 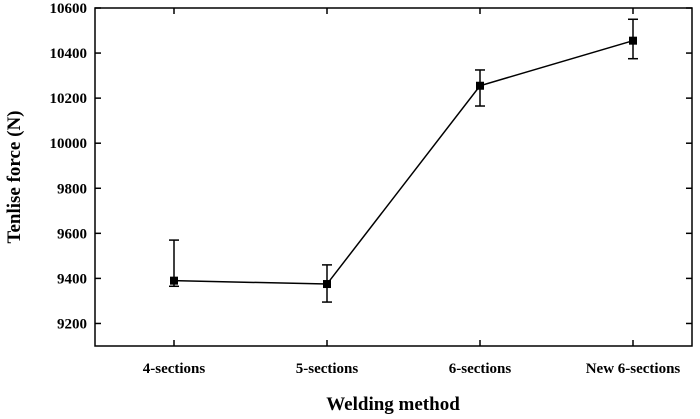 I want to click on y-axis-title: Tenlise force (N), so click(x=14, y=177).